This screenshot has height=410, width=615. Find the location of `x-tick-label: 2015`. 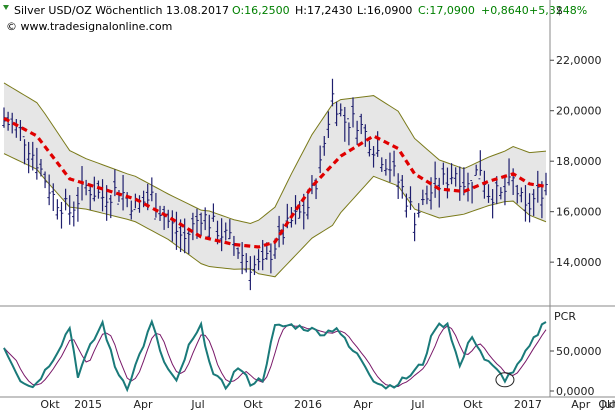

x-tick-label: 2015 is located at coordinates (88, 404).